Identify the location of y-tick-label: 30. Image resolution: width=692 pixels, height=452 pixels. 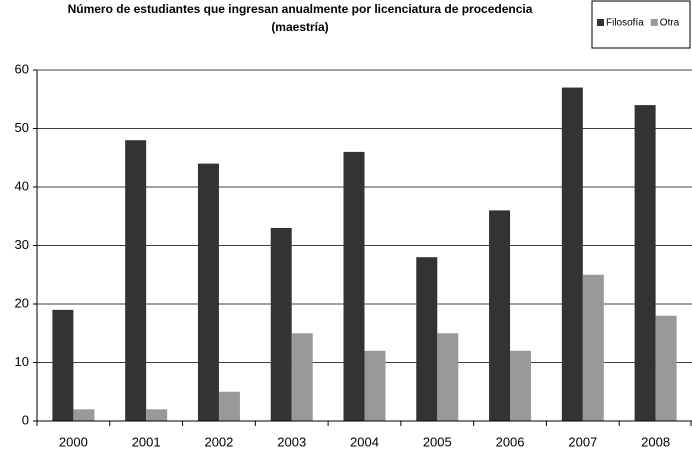
(22, 244).